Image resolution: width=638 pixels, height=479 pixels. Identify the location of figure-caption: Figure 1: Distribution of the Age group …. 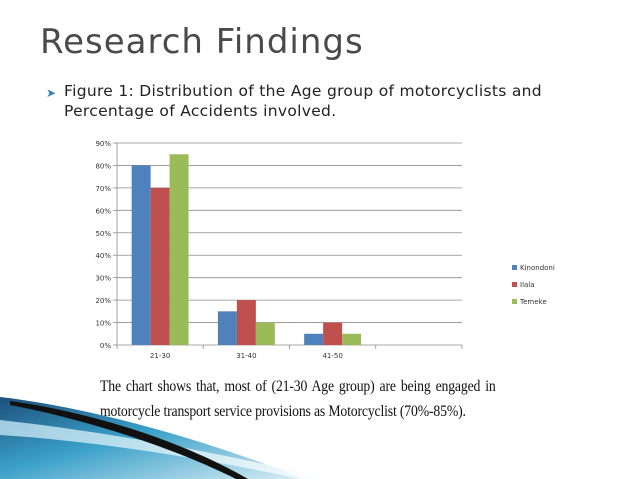
(303, 101).